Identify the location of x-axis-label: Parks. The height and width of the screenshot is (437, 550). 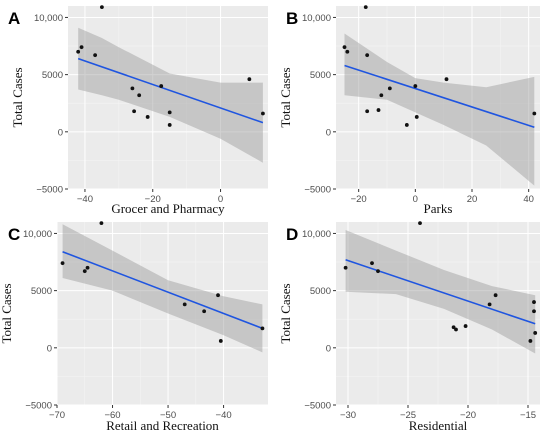
(438, 208).